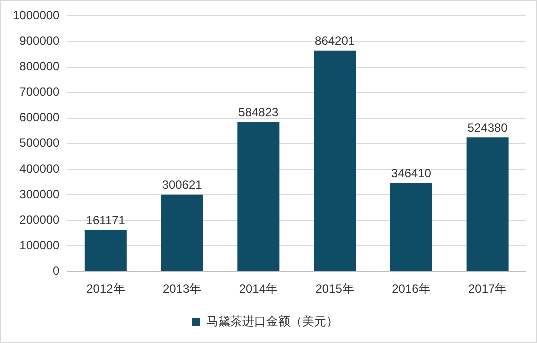 The height and width of the screenshot is (343, 537). I want to click on x-tick-label: 2015年, so click(335, 289).